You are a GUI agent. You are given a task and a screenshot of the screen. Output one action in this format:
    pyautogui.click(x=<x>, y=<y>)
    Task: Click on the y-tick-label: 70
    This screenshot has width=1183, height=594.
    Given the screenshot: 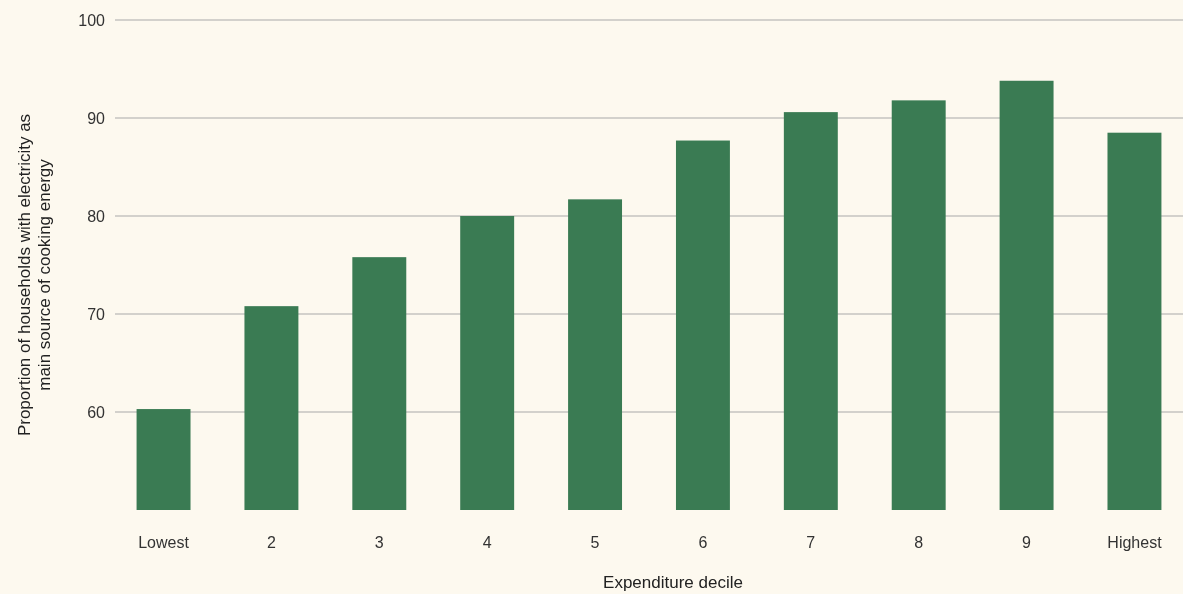 What is the action you would take?
    pyautogui.click(x=96, y=314)
    